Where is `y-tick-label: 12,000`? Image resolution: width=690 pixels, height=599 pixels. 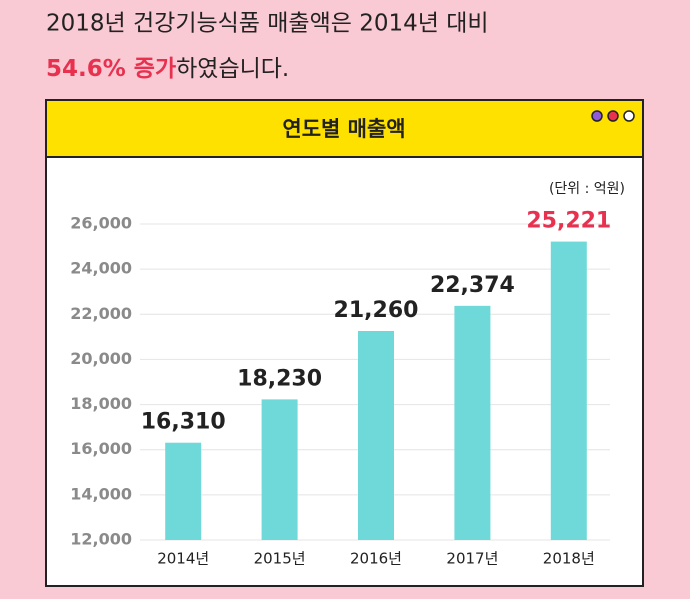 y-tick-label: 12,000 is located at coordinates (101, 539).